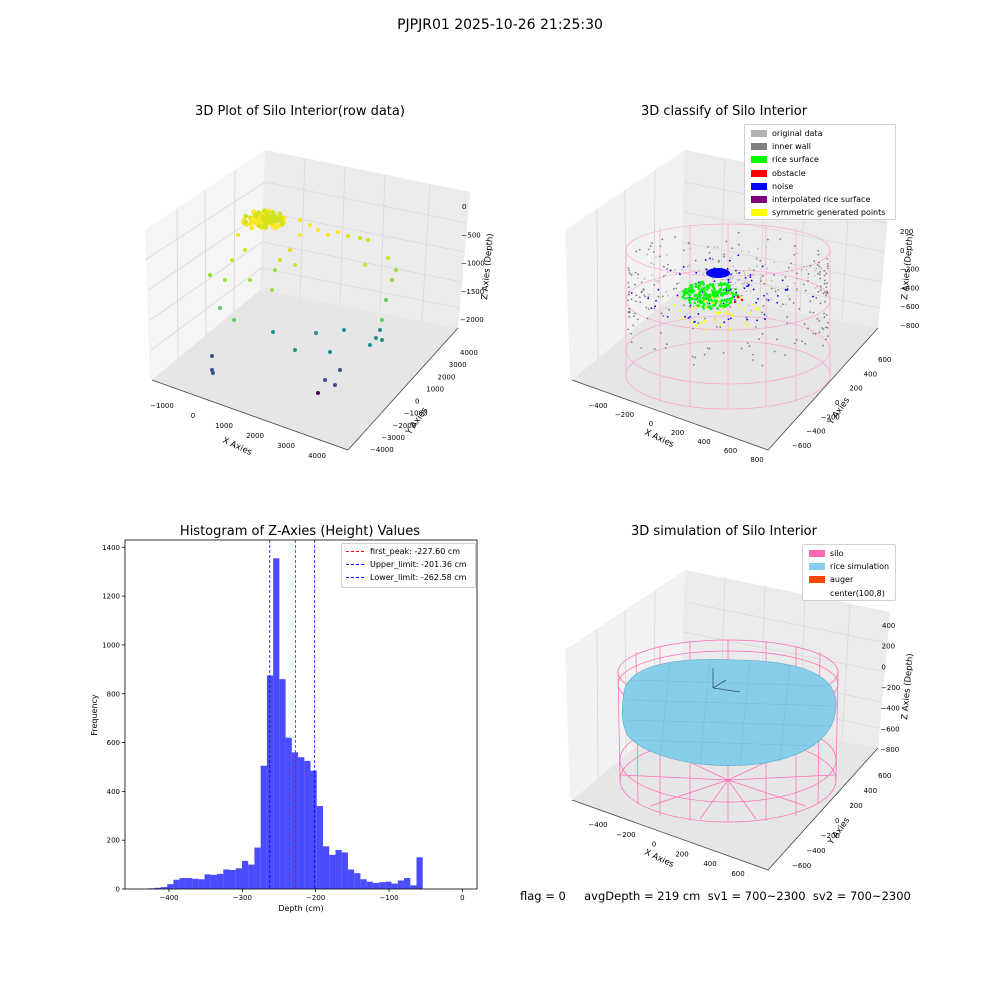  What do you see at coordinates (837, 403) in the screenshot?
I see `chart2-y-tick: 0` at bounding box center [837, 403].